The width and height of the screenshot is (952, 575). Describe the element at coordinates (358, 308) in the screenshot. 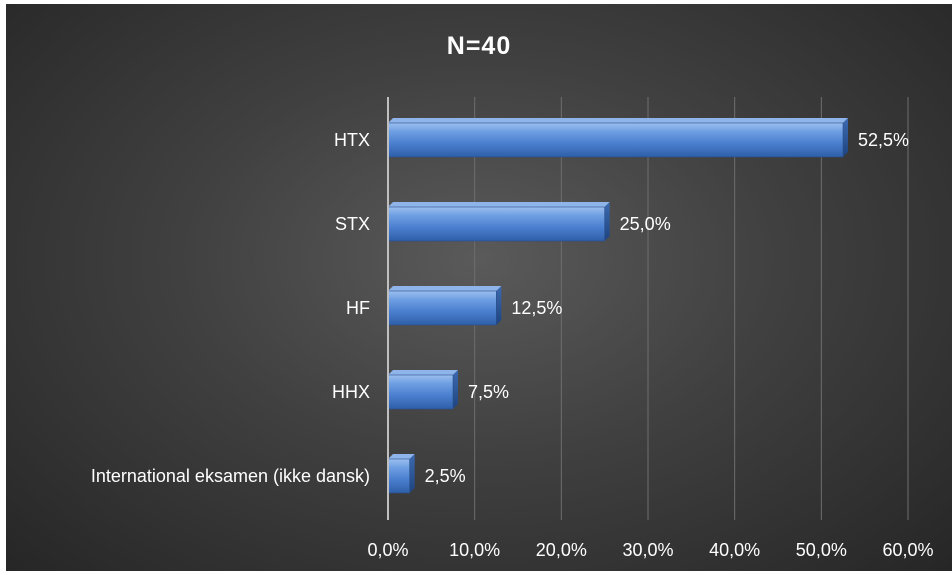

I see `category-label: HF` at that location.